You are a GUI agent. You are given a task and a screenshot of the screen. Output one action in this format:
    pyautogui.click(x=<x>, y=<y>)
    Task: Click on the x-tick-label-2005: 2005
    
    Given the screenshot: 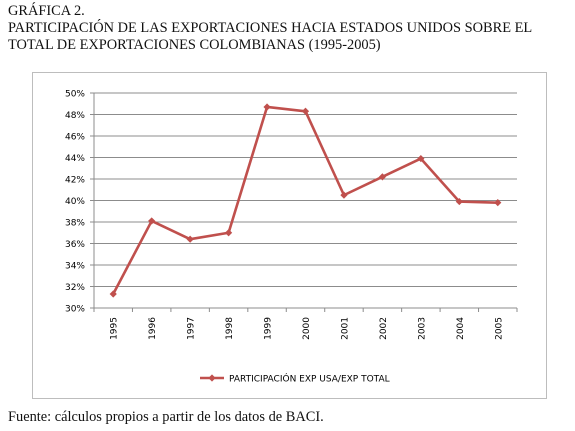 What is the action you would take?
    pyautogui.click(x=499, y=328)
    